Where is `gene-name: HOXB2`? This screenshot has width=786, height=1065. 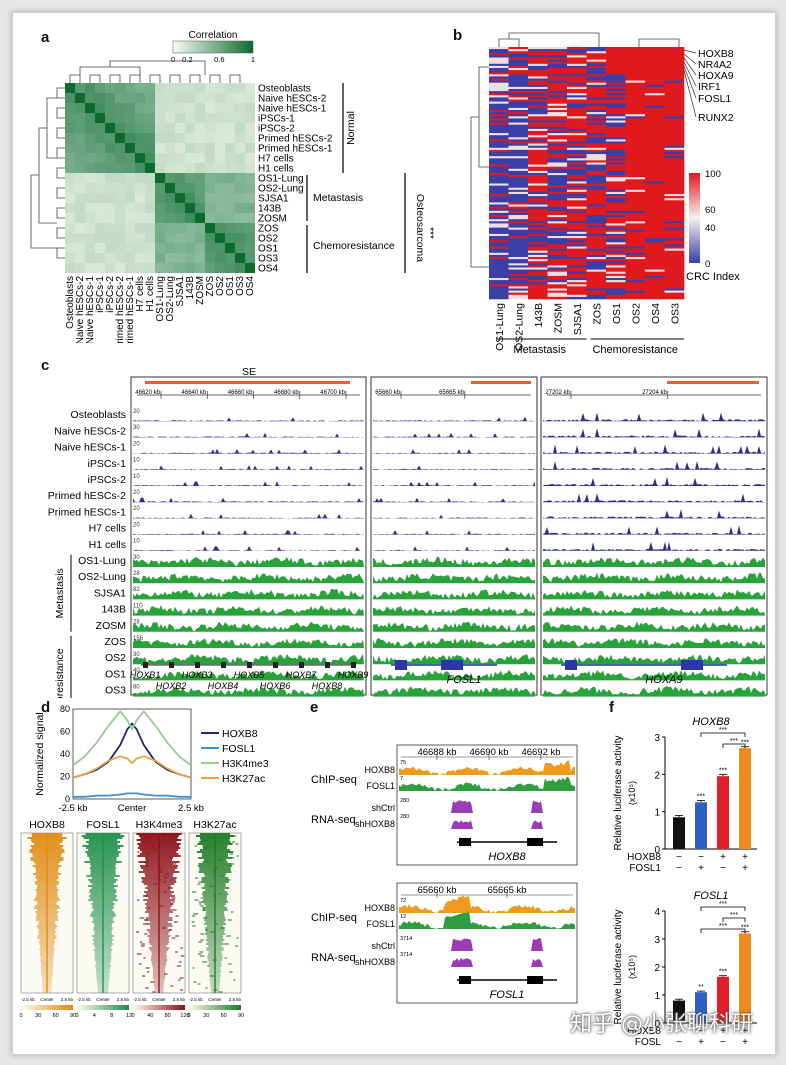 gene-name: HOXB2 is located at coordinates (171, 686).